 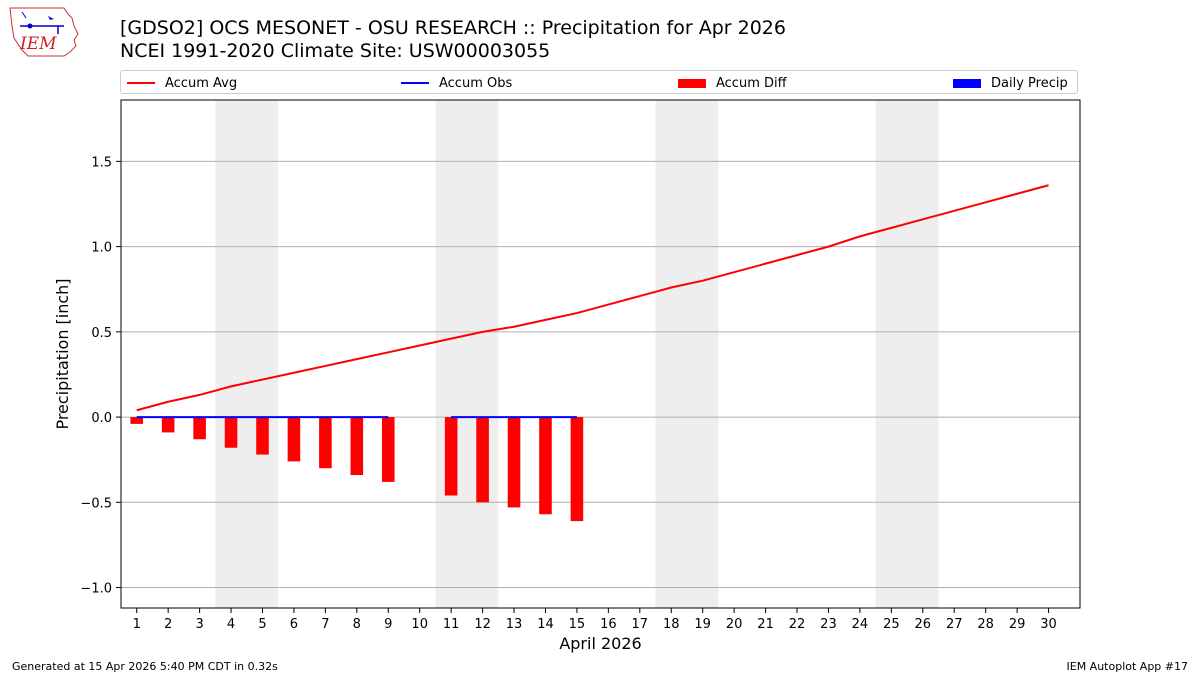 What do you see at coordinates (967, 83) in the screenshot?
I see `legend-swatch-daily-precip` at bounding box center [967, 83].